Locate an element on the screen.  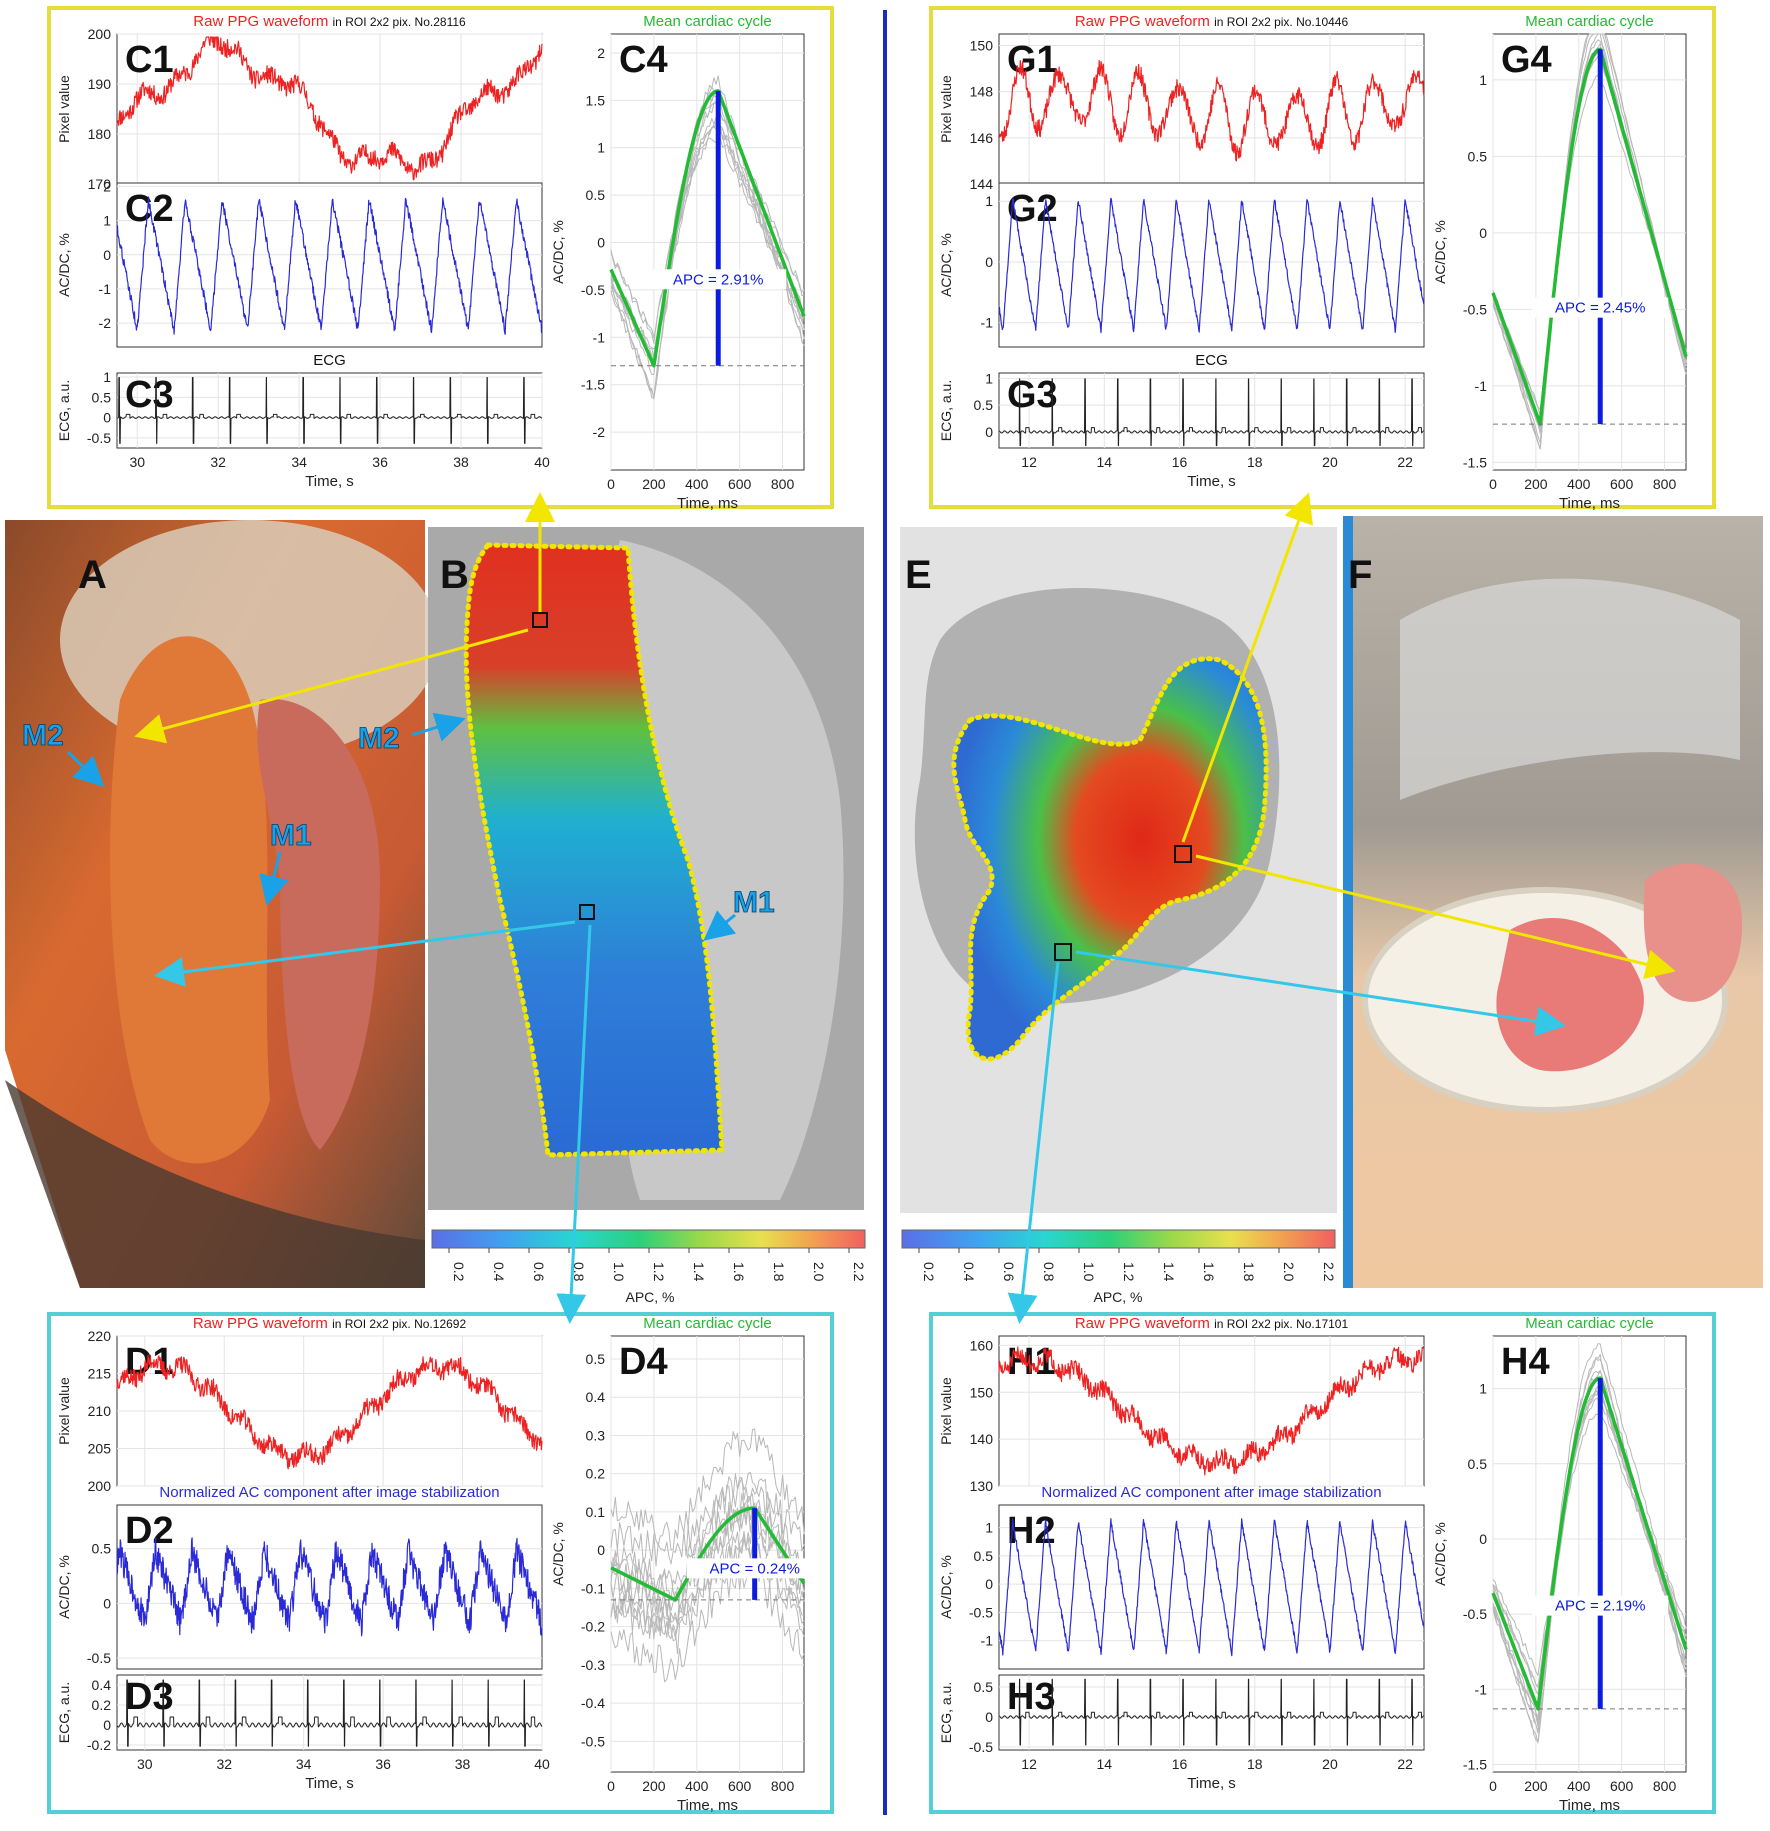
marker-m2-a-arrow is located at coordinates (85, 769).